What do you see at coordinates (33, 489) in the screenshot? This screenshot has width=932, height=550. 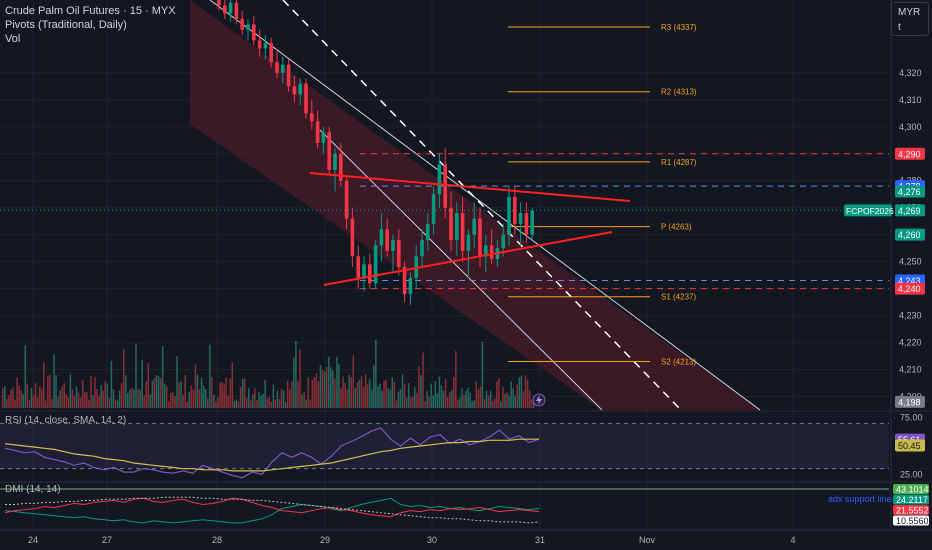 I see `dmi-label: DMI (14, 14)` at bounding box center [33, 489].